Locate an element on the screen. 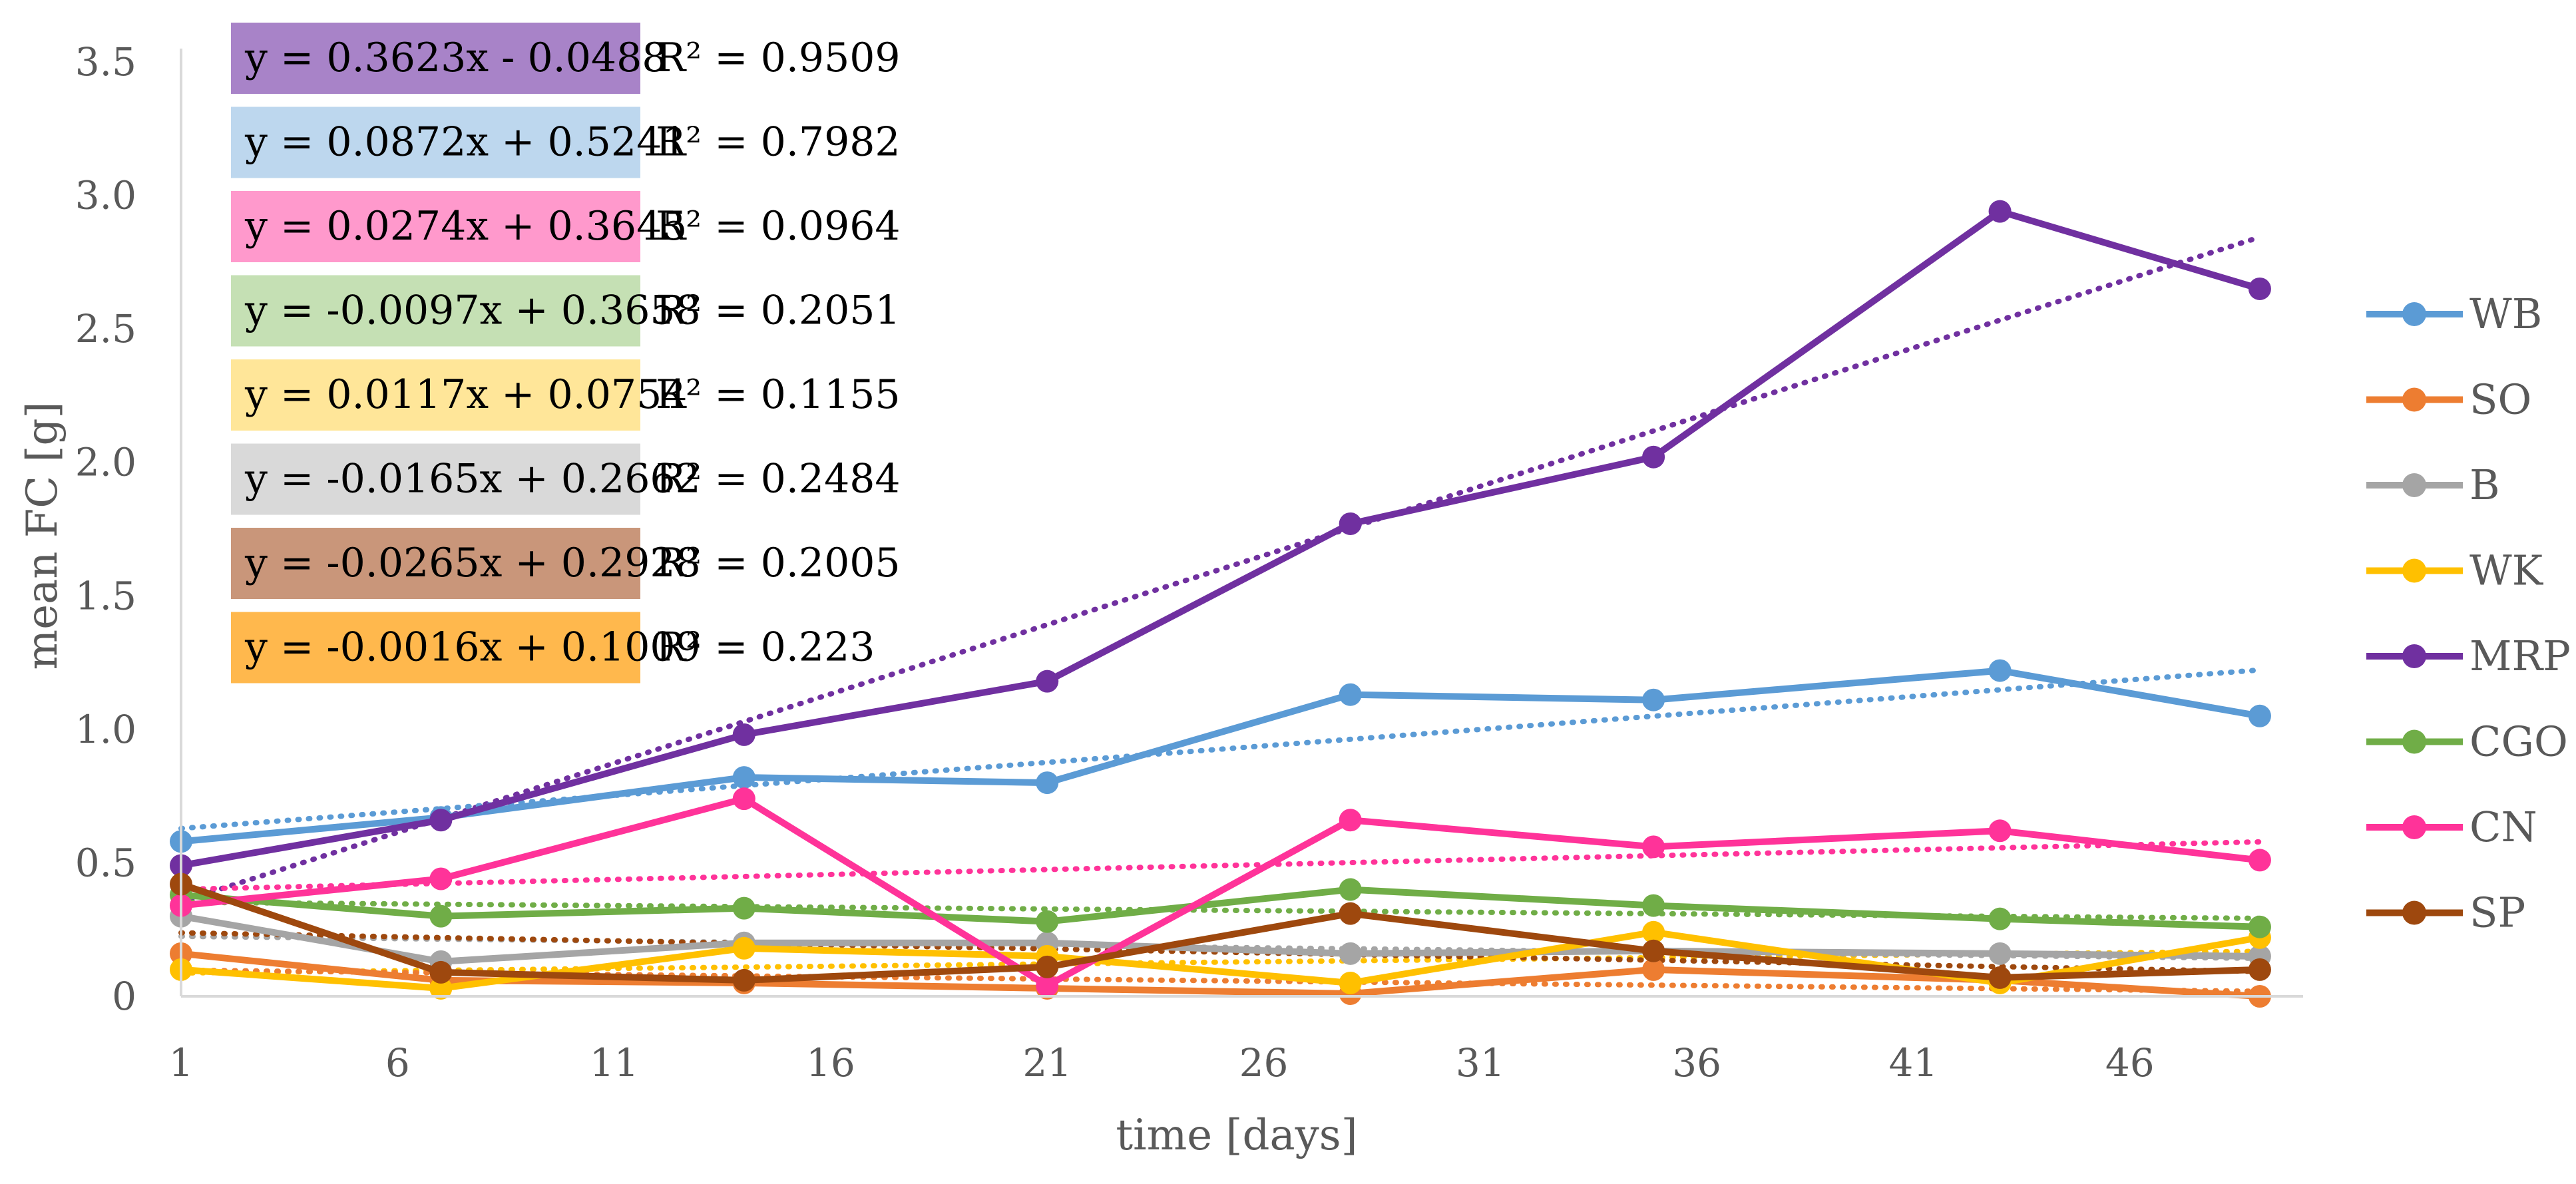  x-axis-title: time [days] is located at coordinates (1236, 1135).